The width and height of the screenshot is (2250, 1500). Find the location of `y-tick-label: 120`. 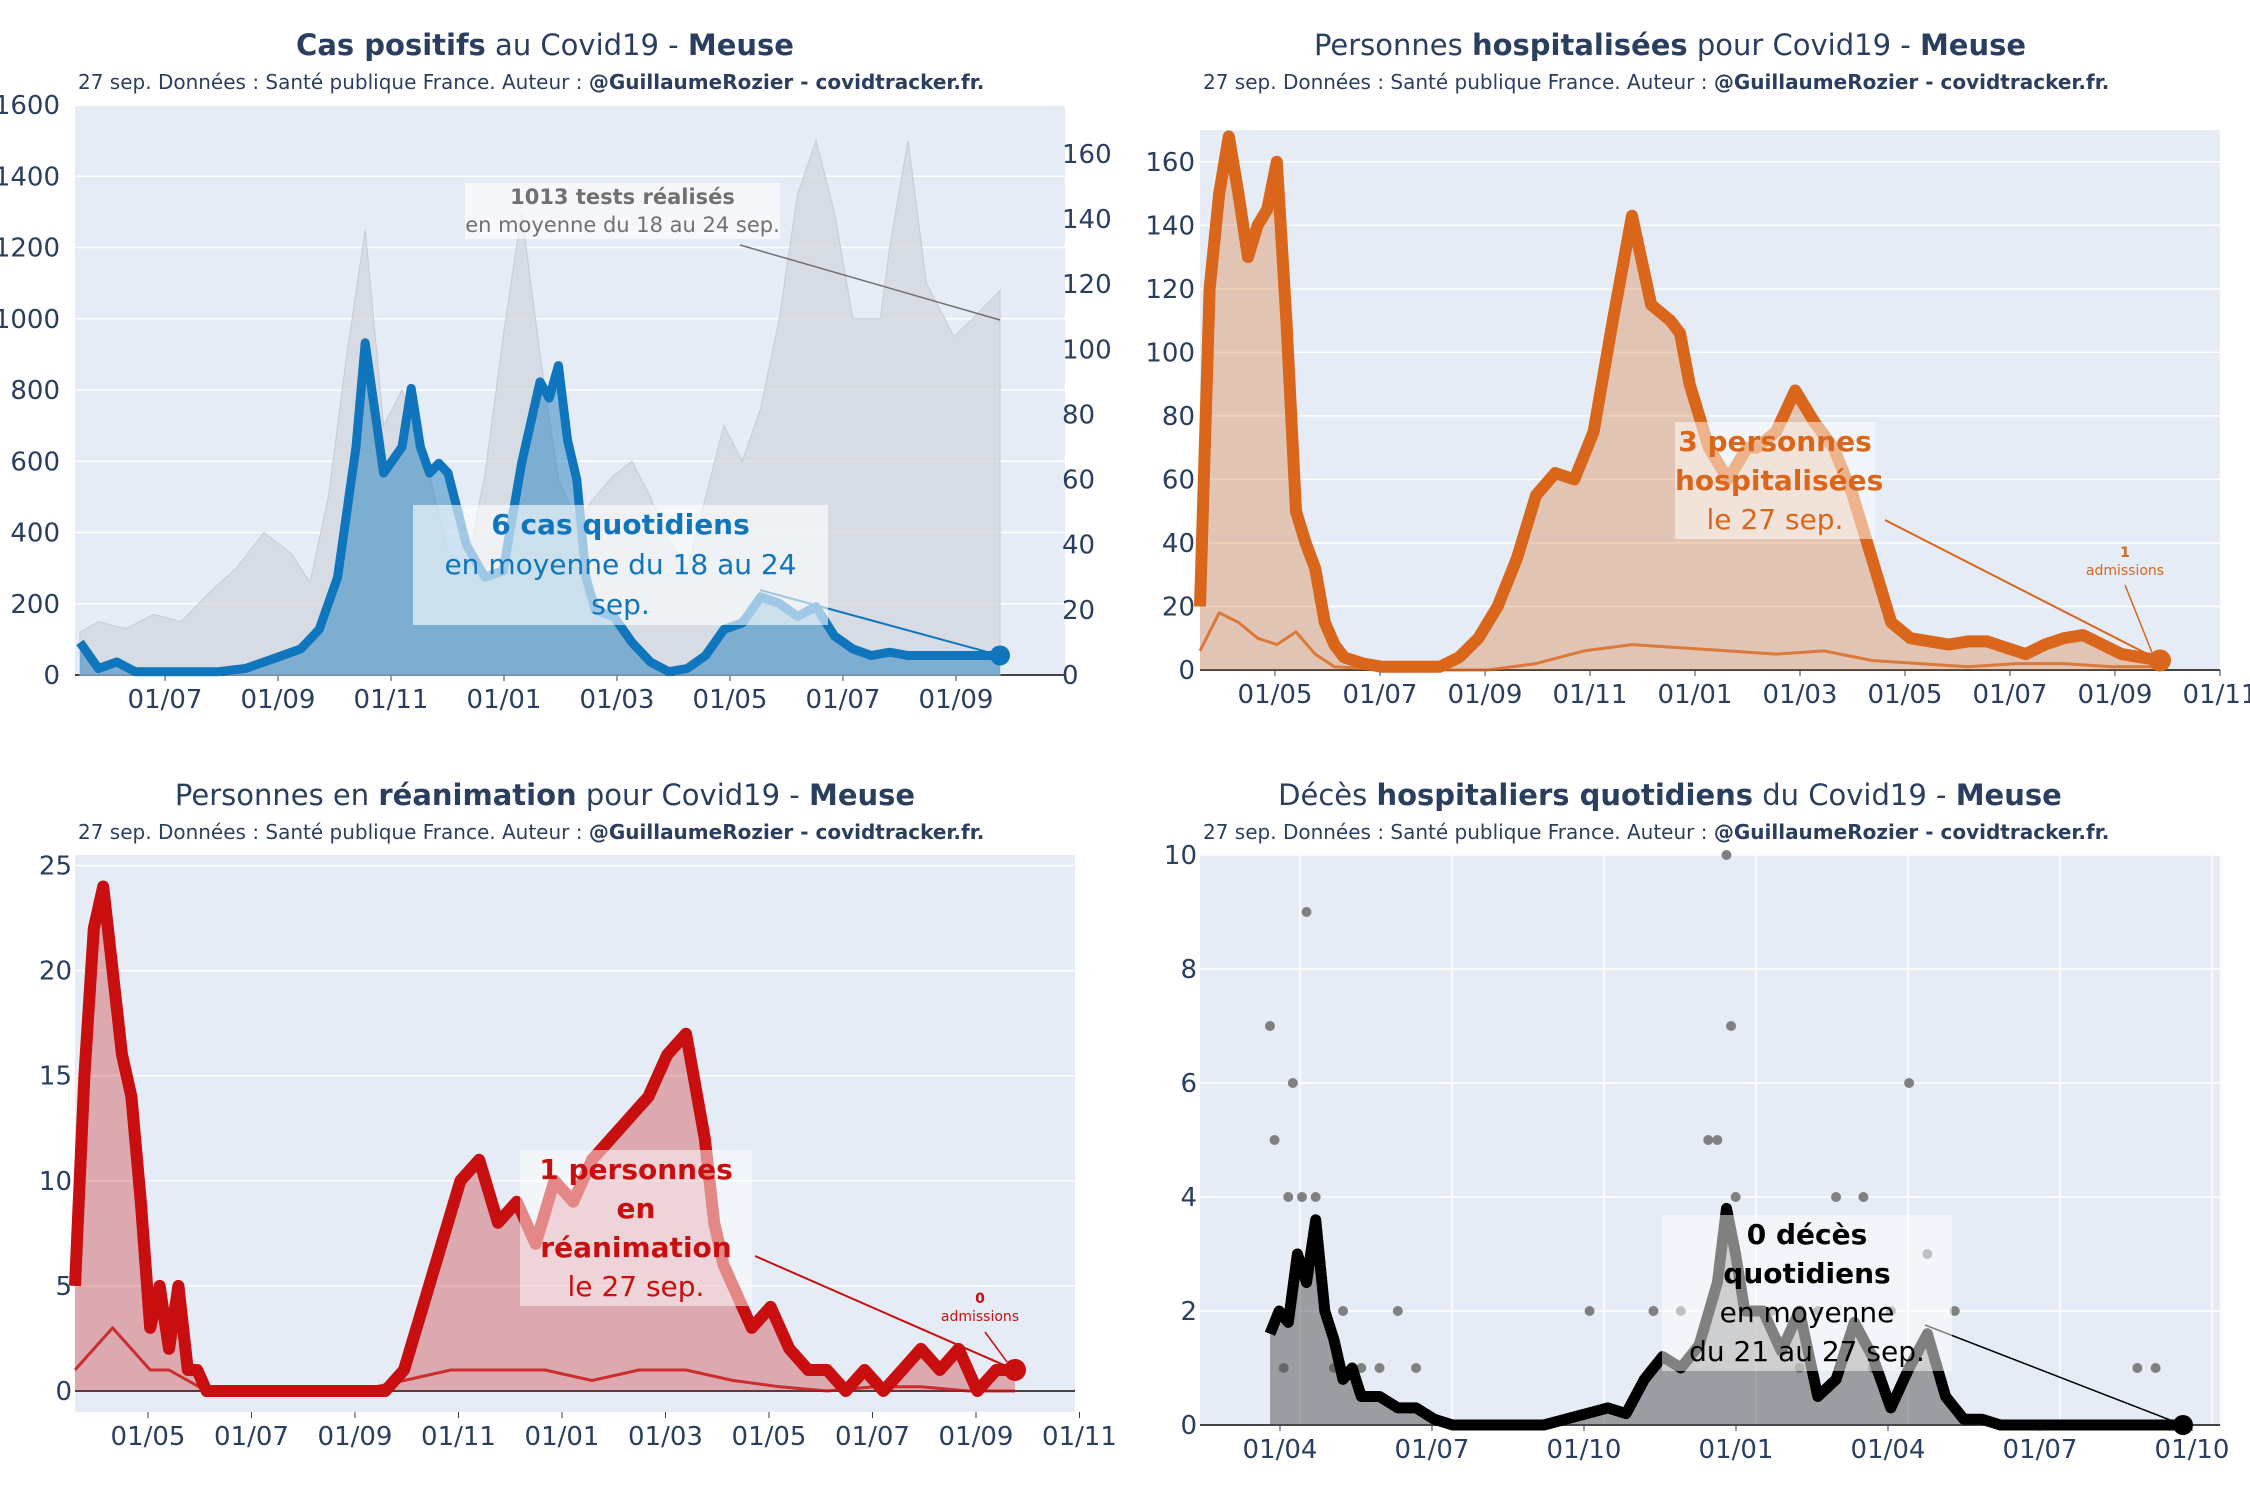

y-tick-label: 120 is located at coordinates (1170, 290).